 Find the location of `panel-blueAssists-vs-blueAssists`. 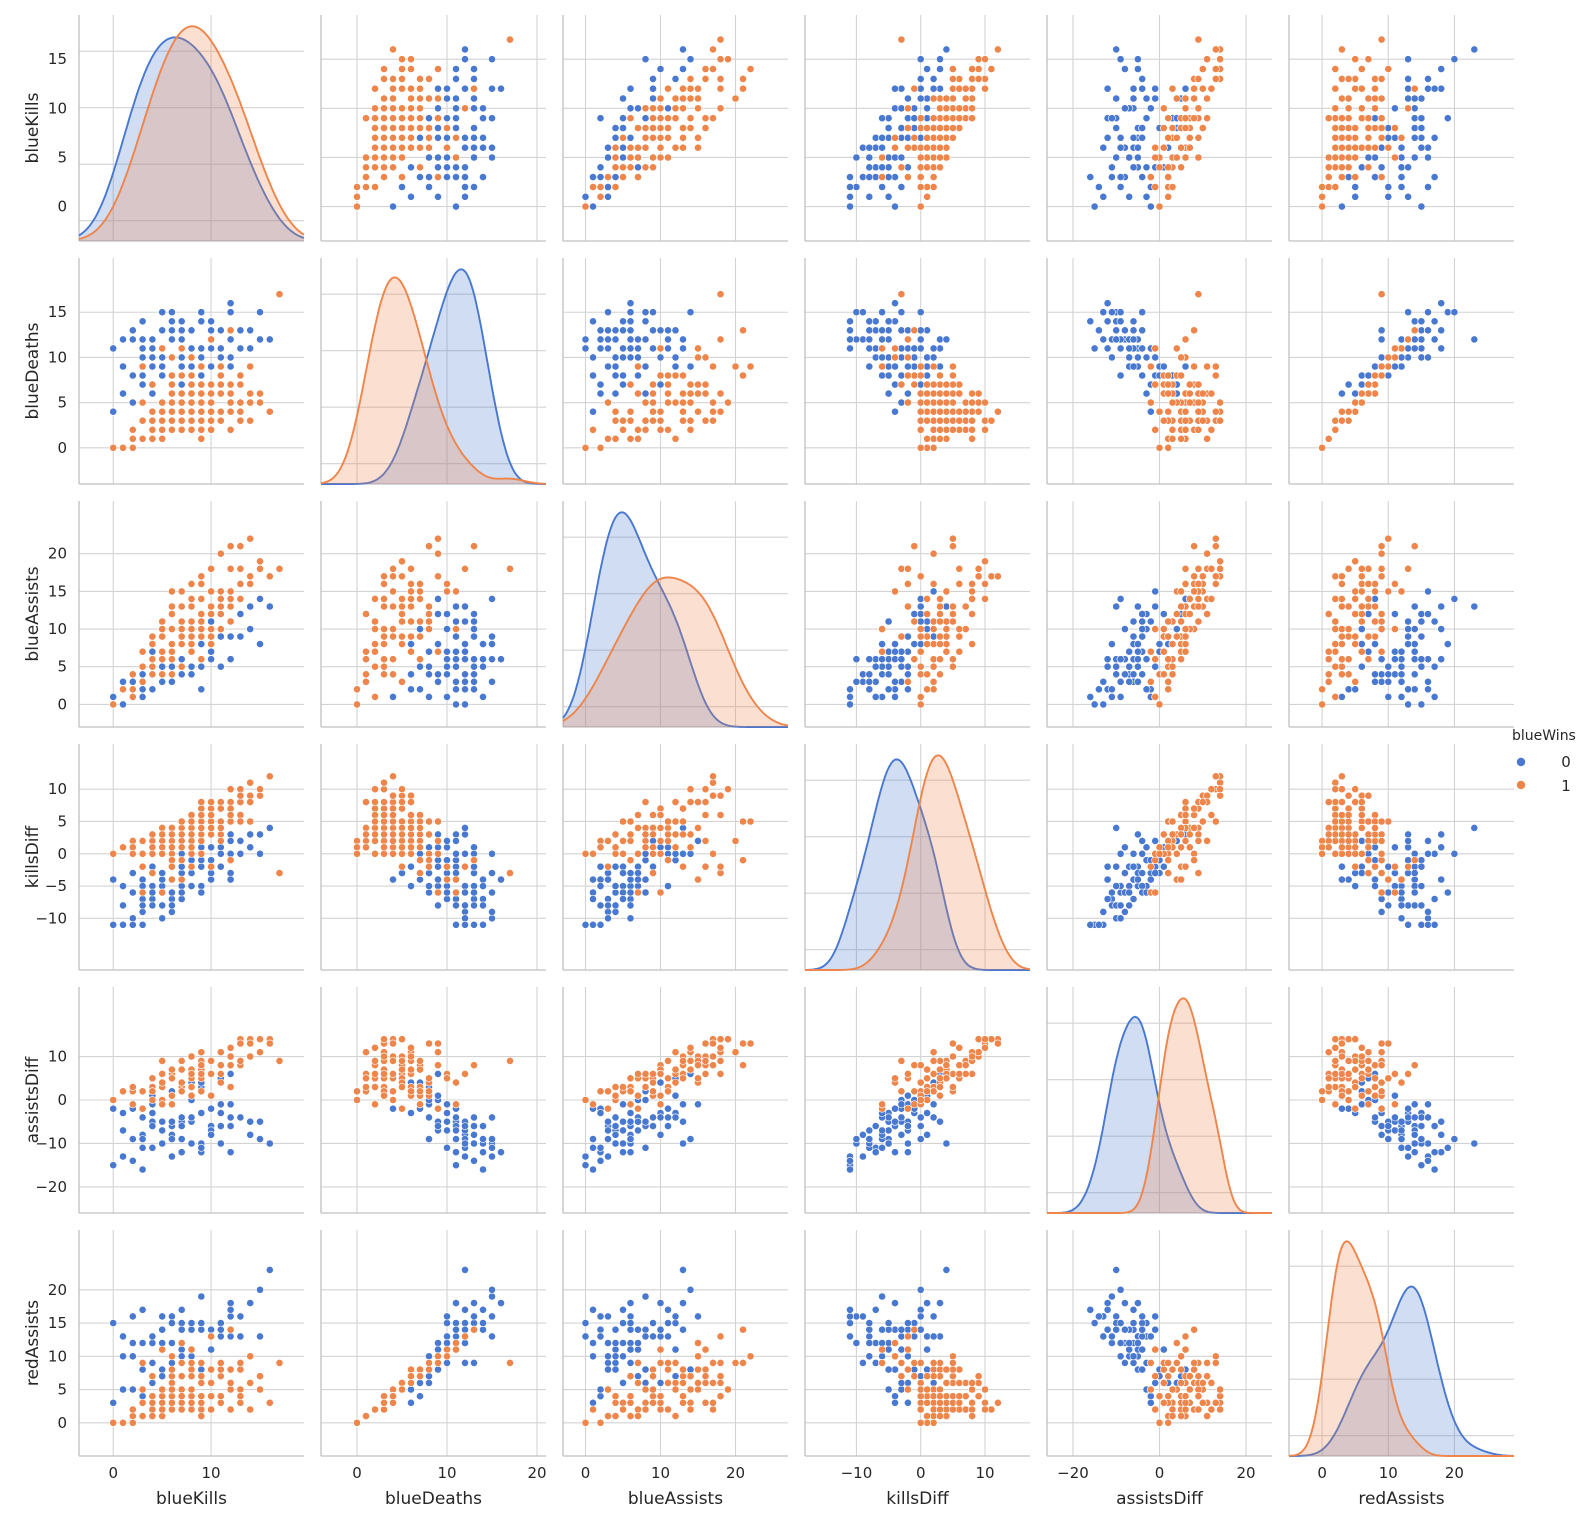

panel-blueAssists-vs-blueAssists is located at coordinates (675, 614).